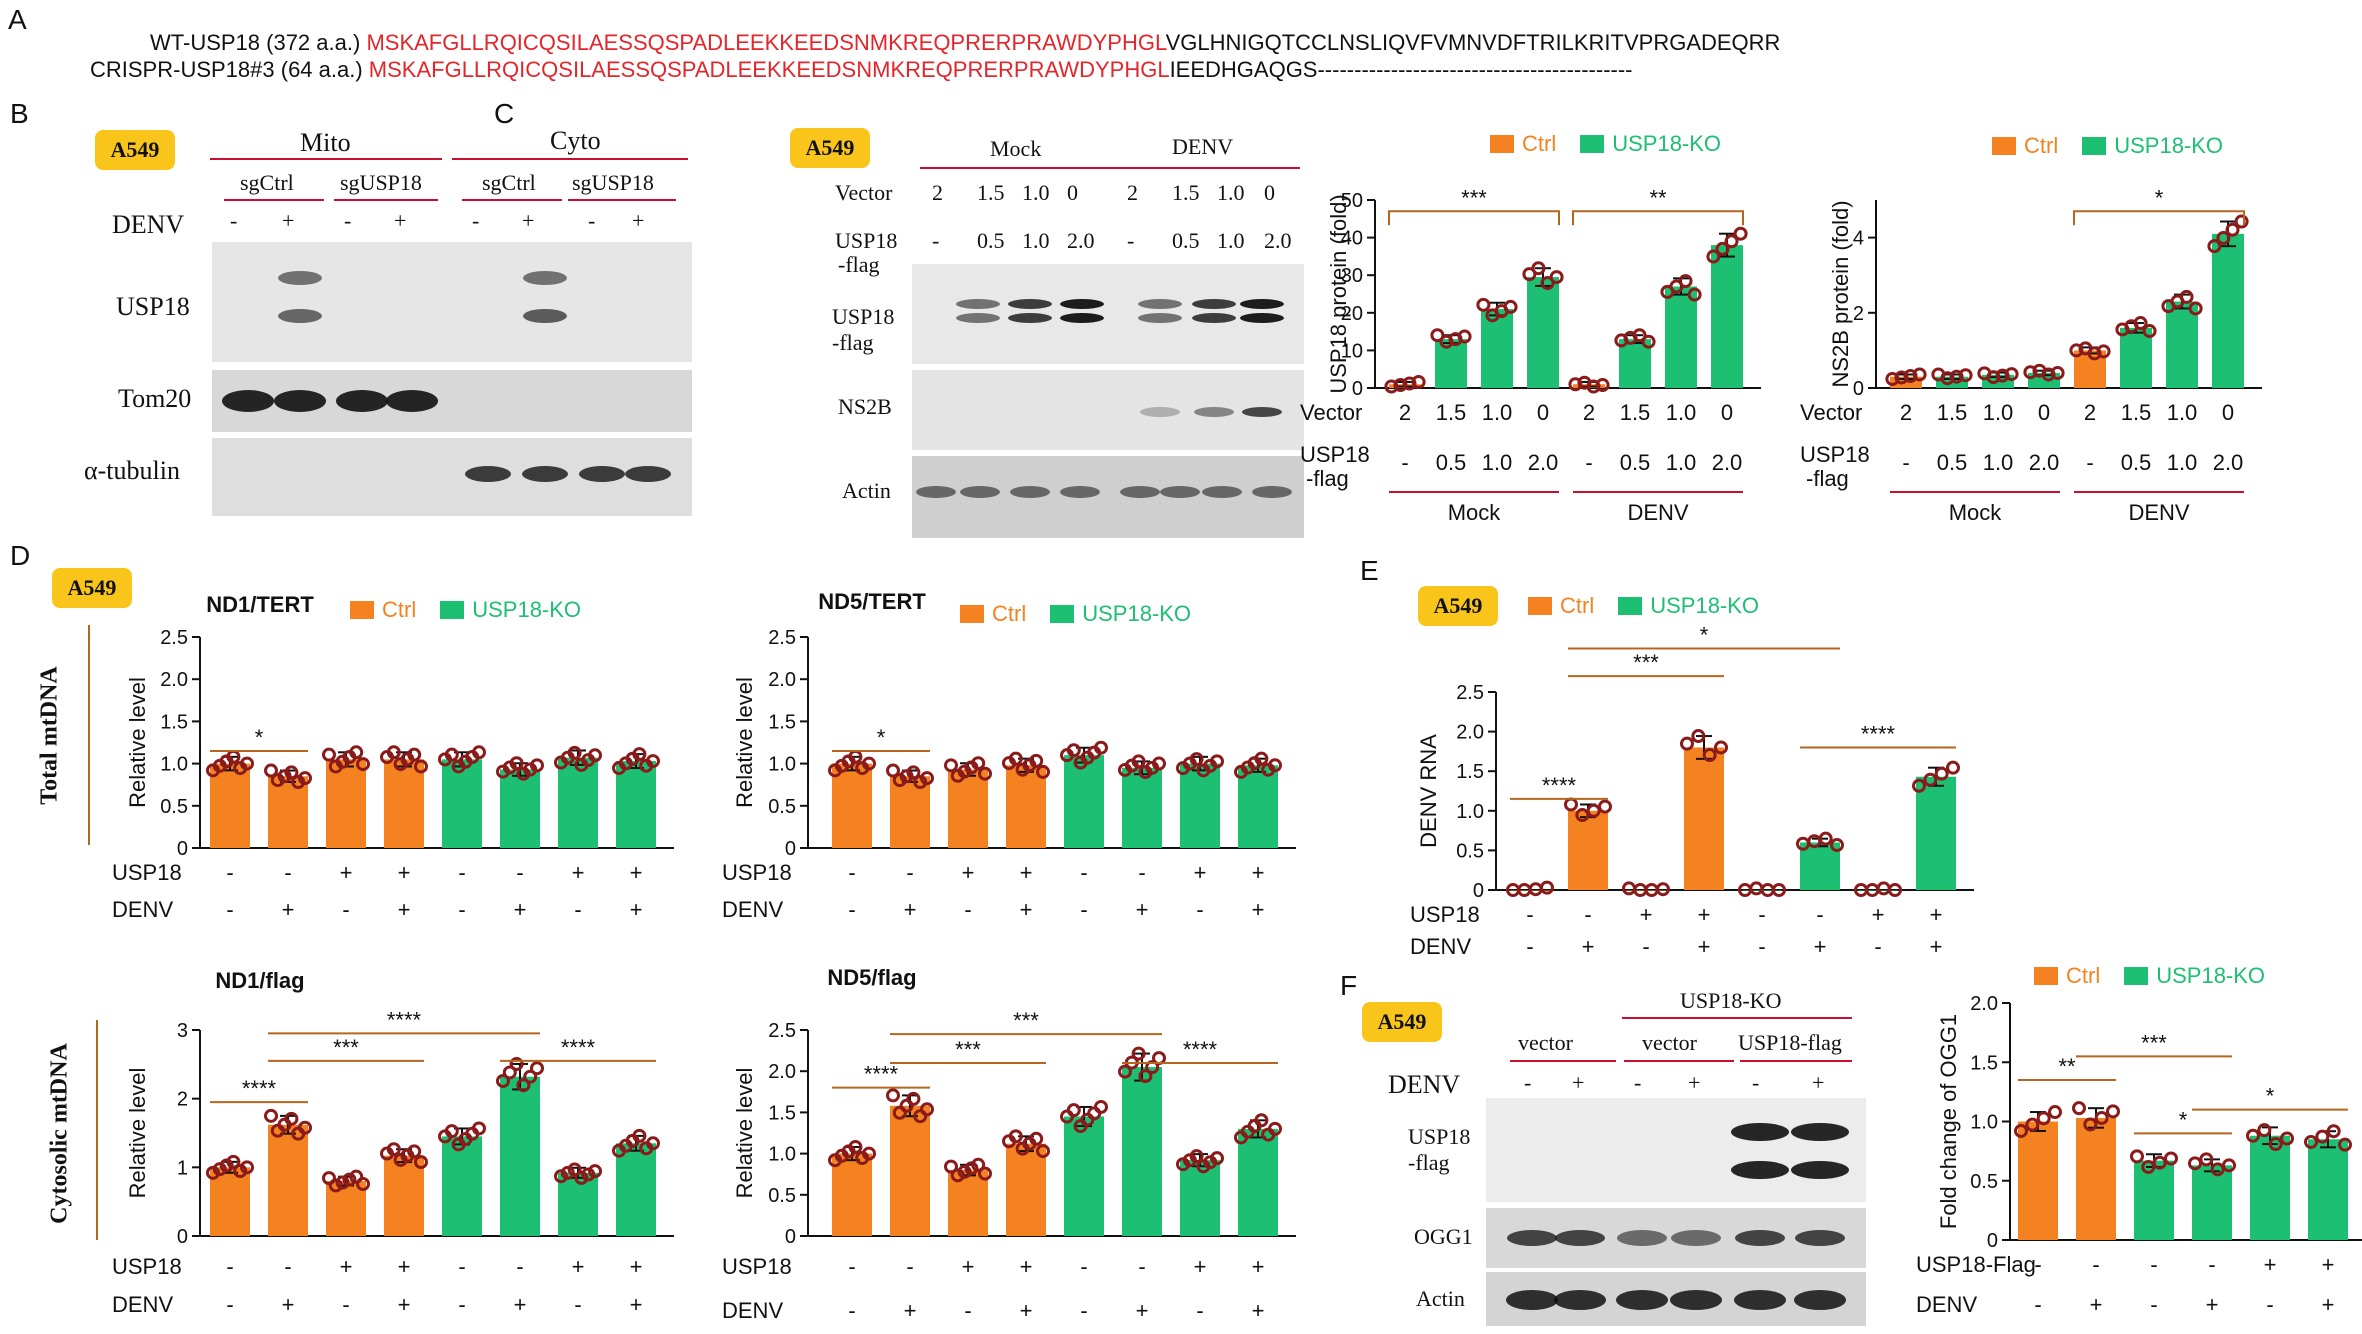  I want to click on y-tick-label: 1.0, so click(1470, 812).